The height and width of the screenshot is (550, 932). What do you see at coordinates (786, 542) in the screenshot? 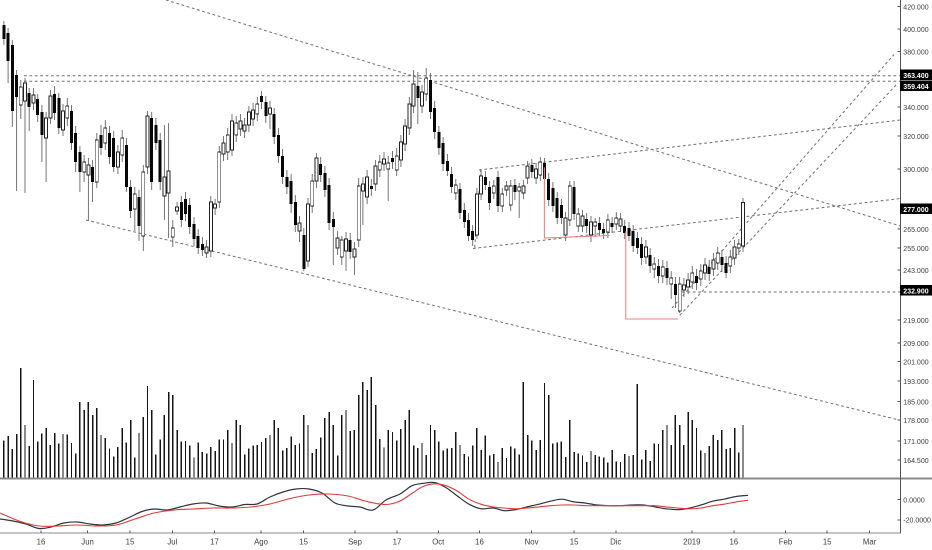
I see `svg-text: Feb` at bounding box center [786, 542].